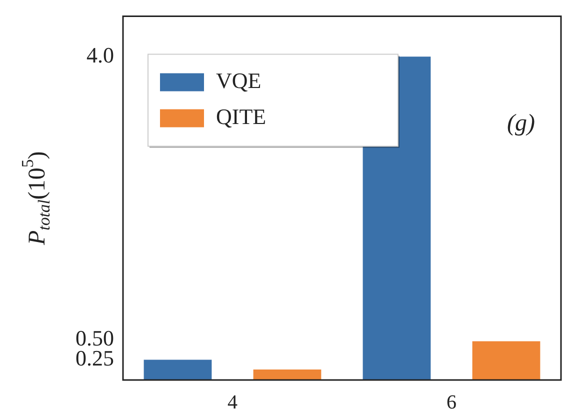 This screenshot has width=563, height=418. What do you see at coordinates (100, 55) in the screenshot?
I see `y-tick-label: 4.0` at bounding box center [100, 55].